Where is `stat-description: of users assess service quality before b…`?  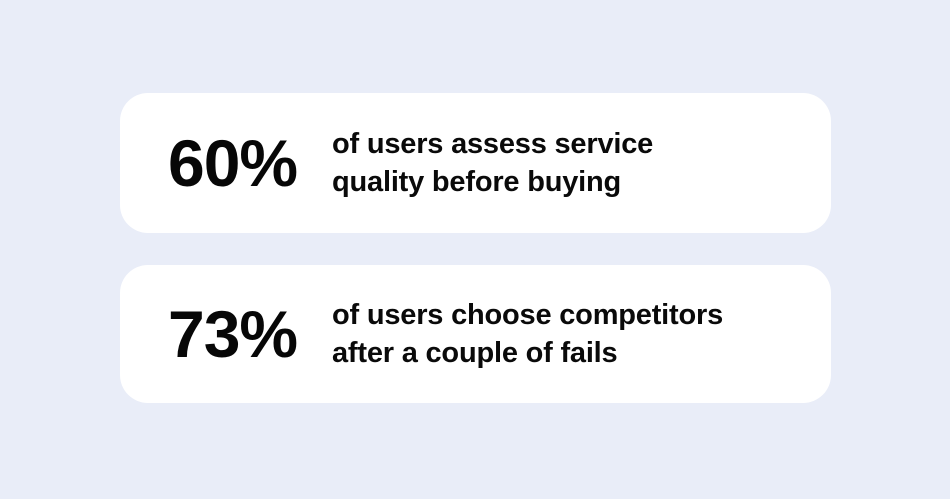
stat-description: of users assess service quality before b… is located at coordinates (492, 163).